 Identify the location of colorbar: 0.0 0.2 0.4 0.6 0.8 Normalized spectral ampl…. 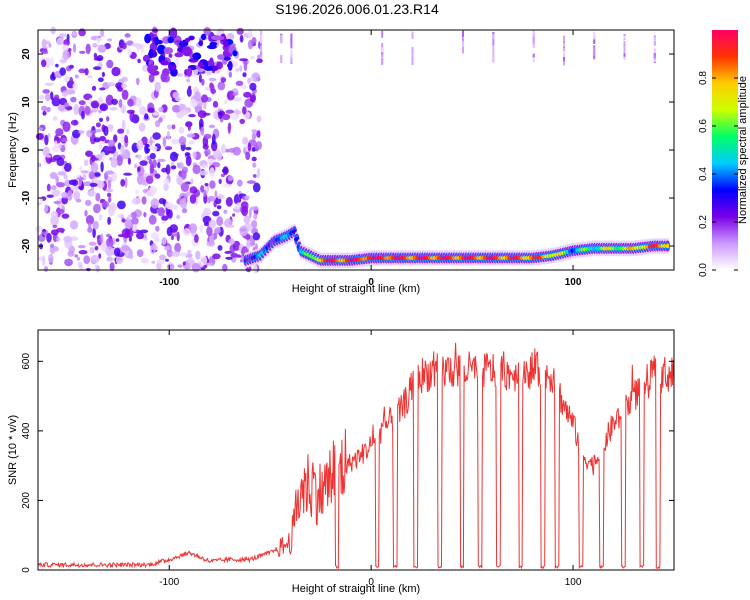
(723, 153).